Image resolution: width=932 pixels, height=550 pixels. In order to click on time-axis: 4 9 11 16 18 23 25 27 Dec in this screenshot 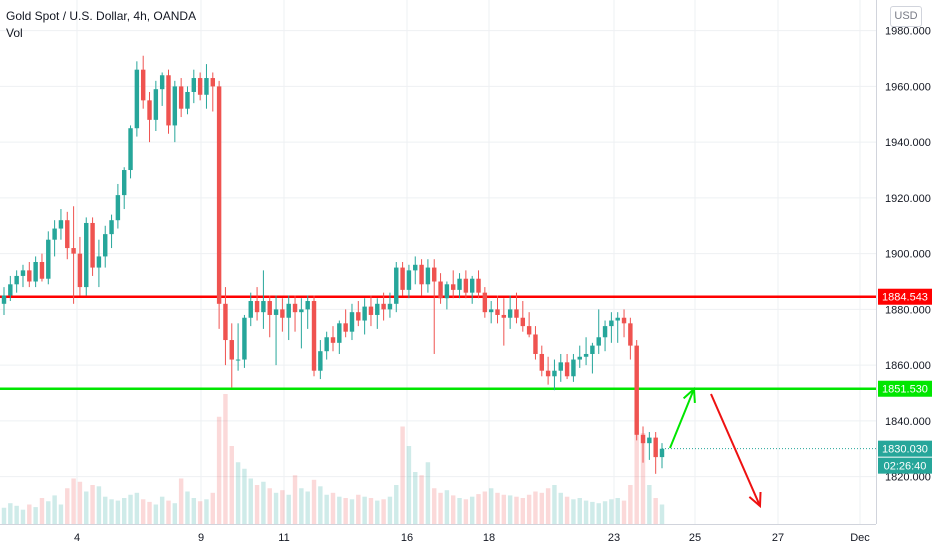, I will do `click(438, 534)`.